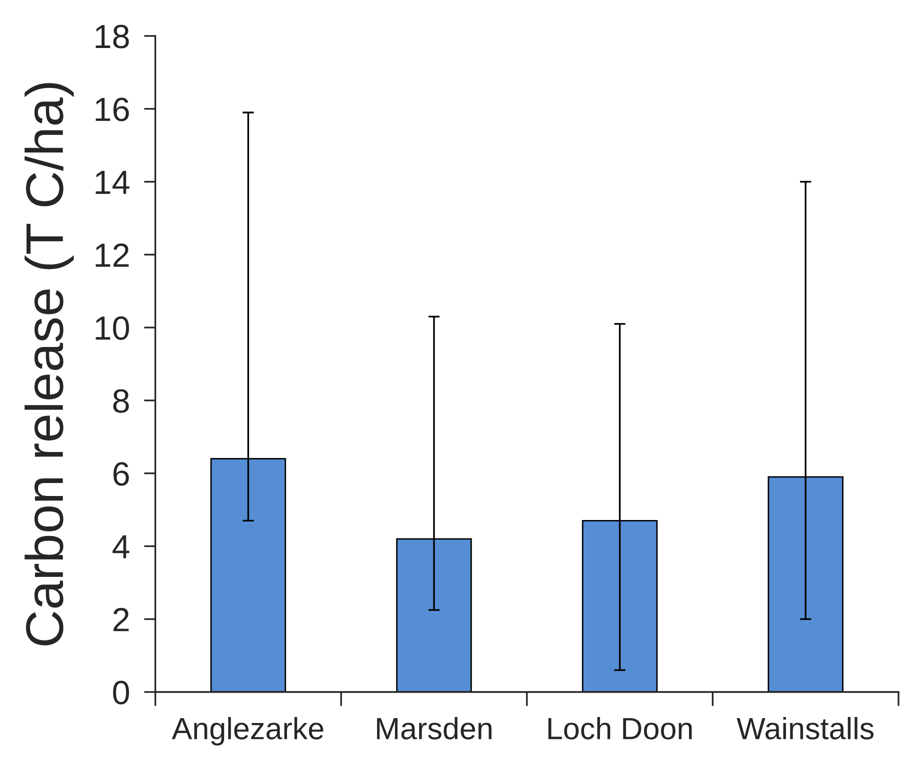 This screenshot has width=903, height=770. I want to click on y-tick-label: 16, so click(112, 110).